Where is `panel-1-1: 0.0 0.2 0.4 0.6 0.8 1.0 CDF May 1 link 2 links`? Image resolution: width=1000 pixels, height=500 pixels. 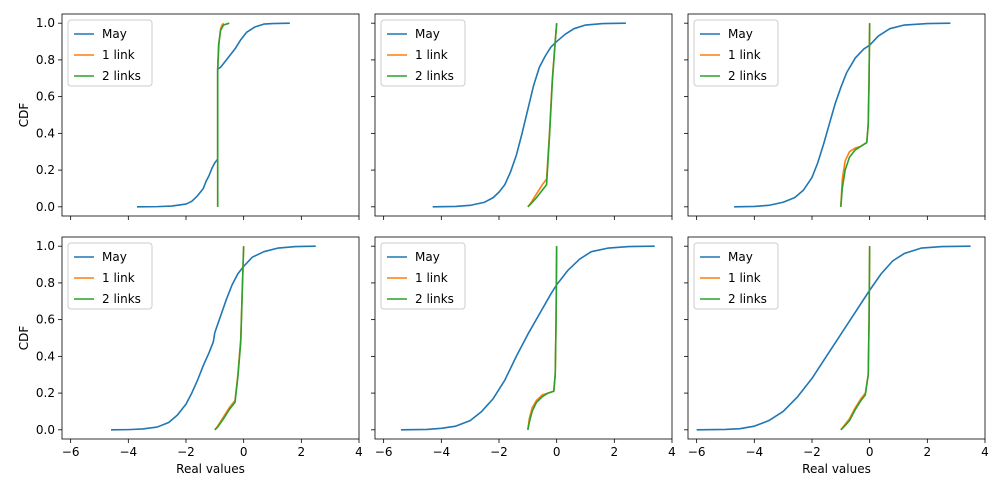
panel-1-1: 0.0 0.2 0.4 0.6 0.8 1.0 CDF May 1 link 2 links is located at coordinates (188, 116).